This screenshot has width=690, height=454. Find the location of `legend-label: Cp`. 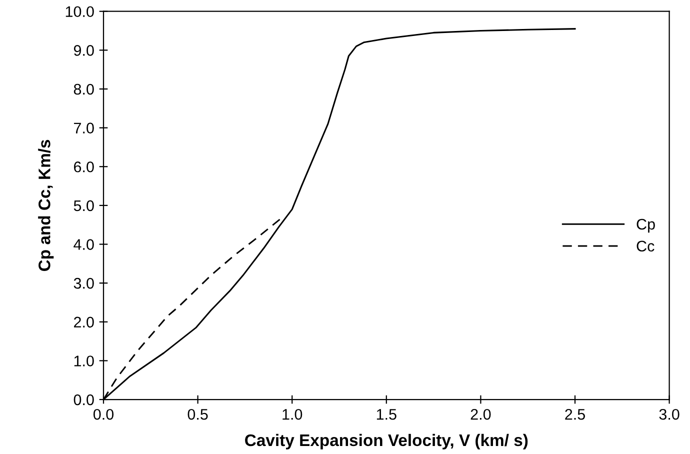

legend-label: Cp is located at coordinates (645, 225).